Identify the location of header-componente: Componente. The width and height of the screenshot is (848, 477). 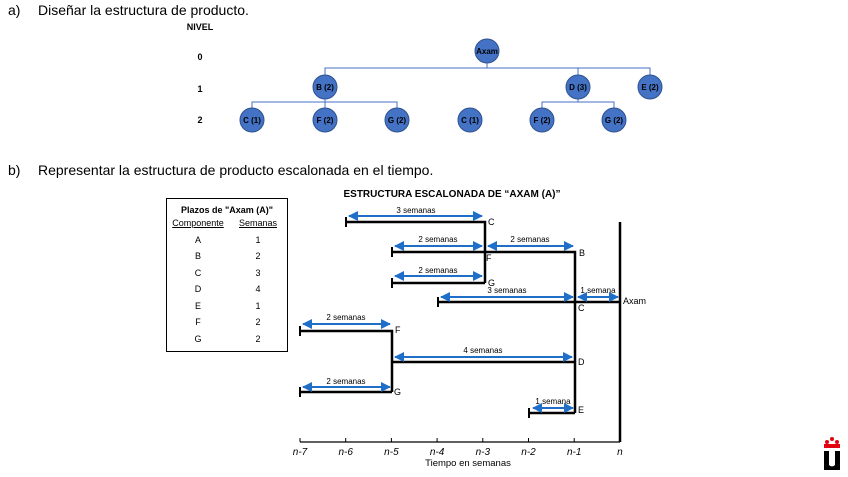
(198, 223).